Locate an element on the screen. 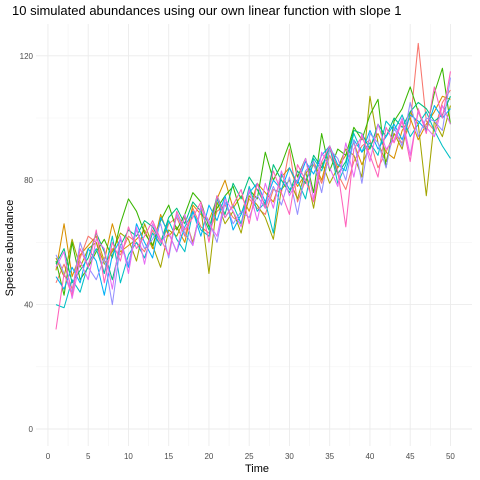 The width and height of the screenshot is (480, 480). x-tick-label: 40 is located at coordinates (369, 456).